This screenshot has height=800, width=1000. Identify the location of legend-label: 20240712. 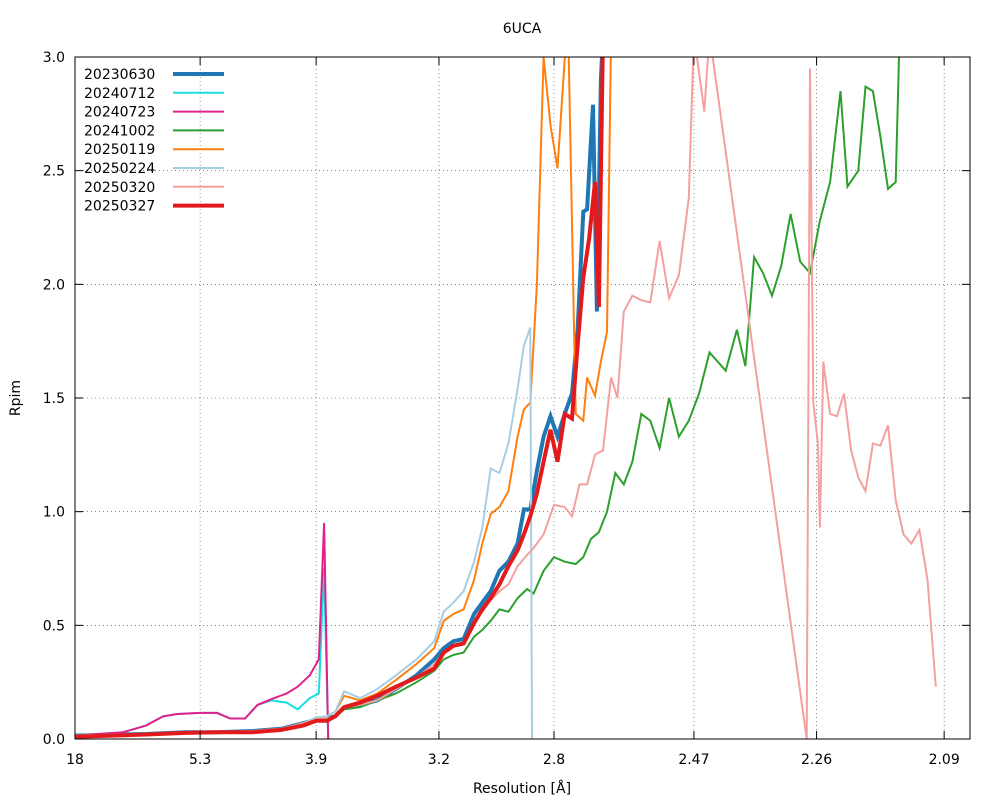
(119, 94).